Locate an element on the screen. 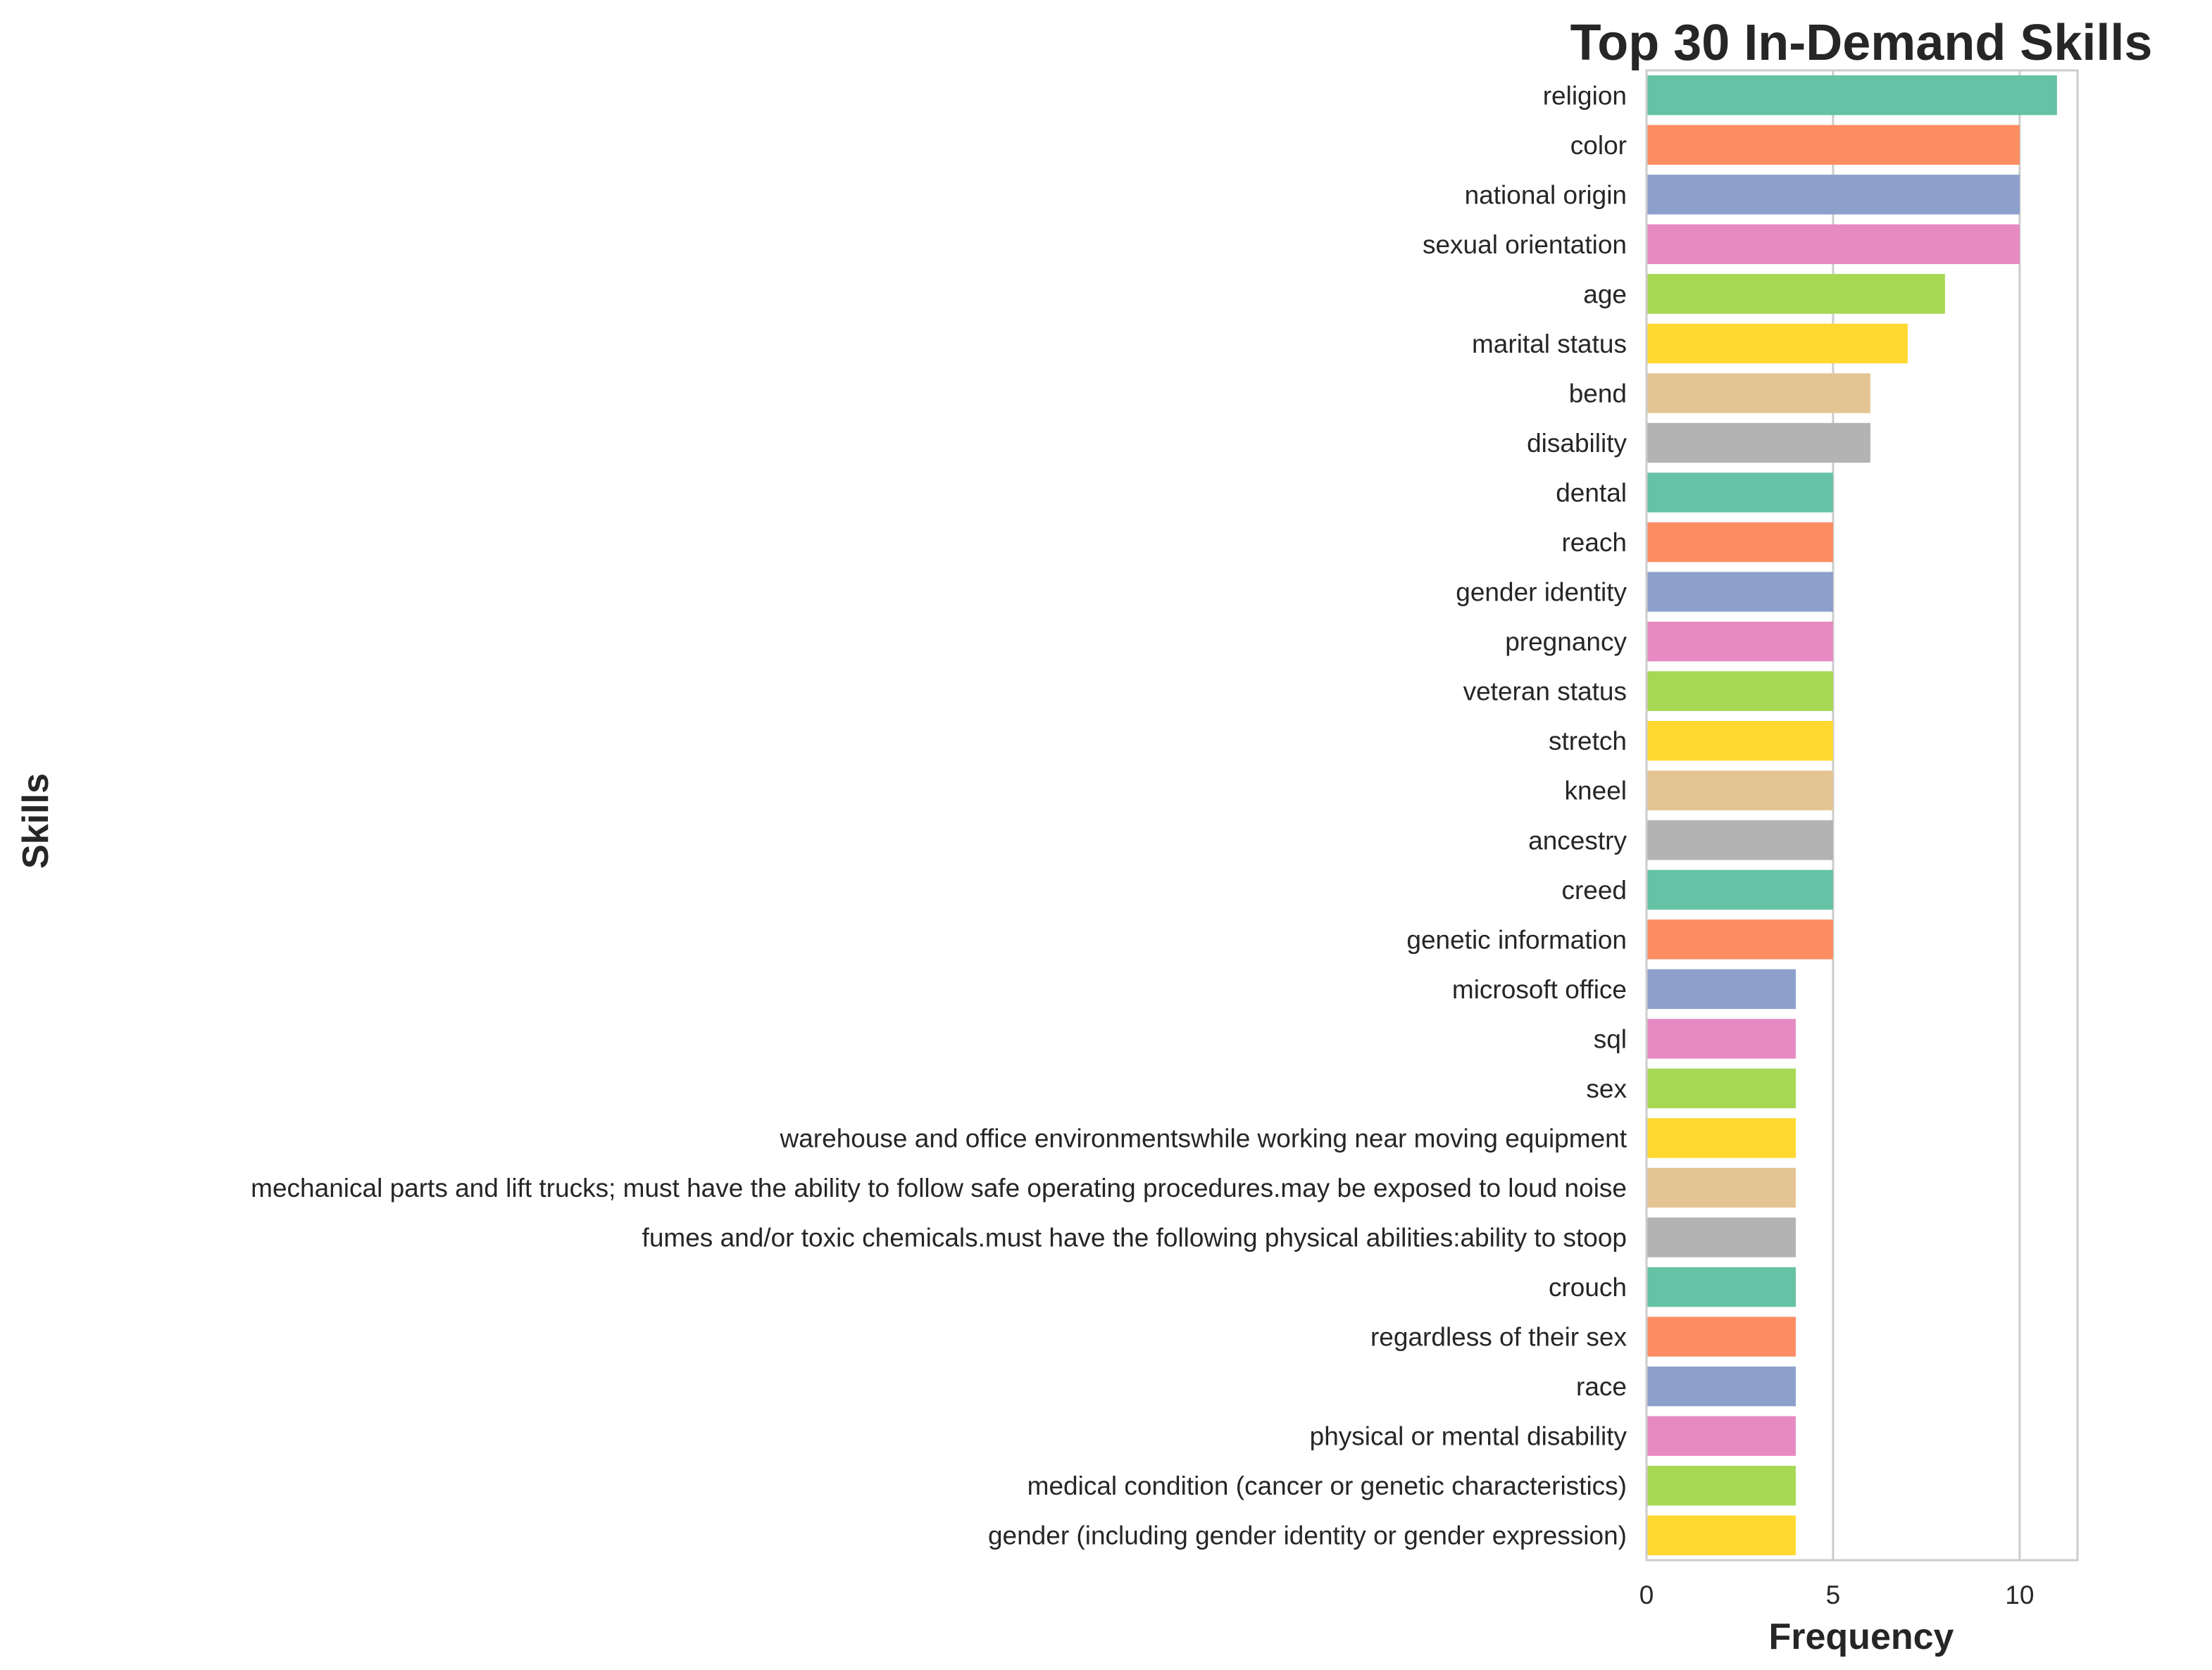  y-tick-label: reach is located at coordinates (1594, 542).